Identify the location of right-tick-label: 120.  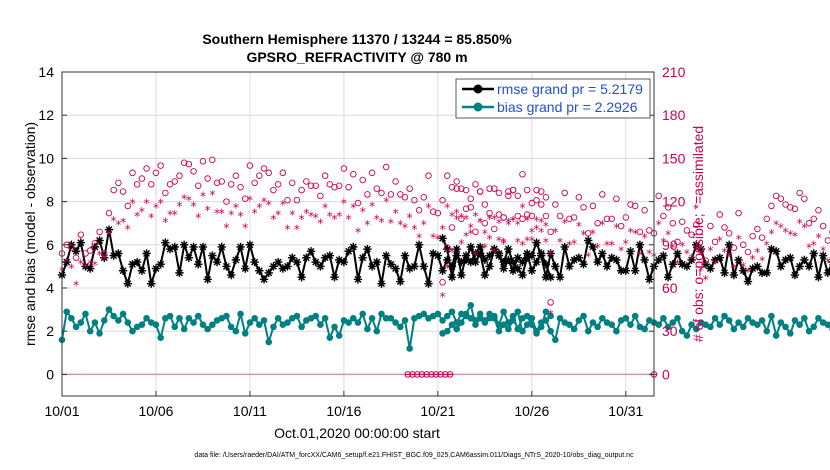
(674, 202).